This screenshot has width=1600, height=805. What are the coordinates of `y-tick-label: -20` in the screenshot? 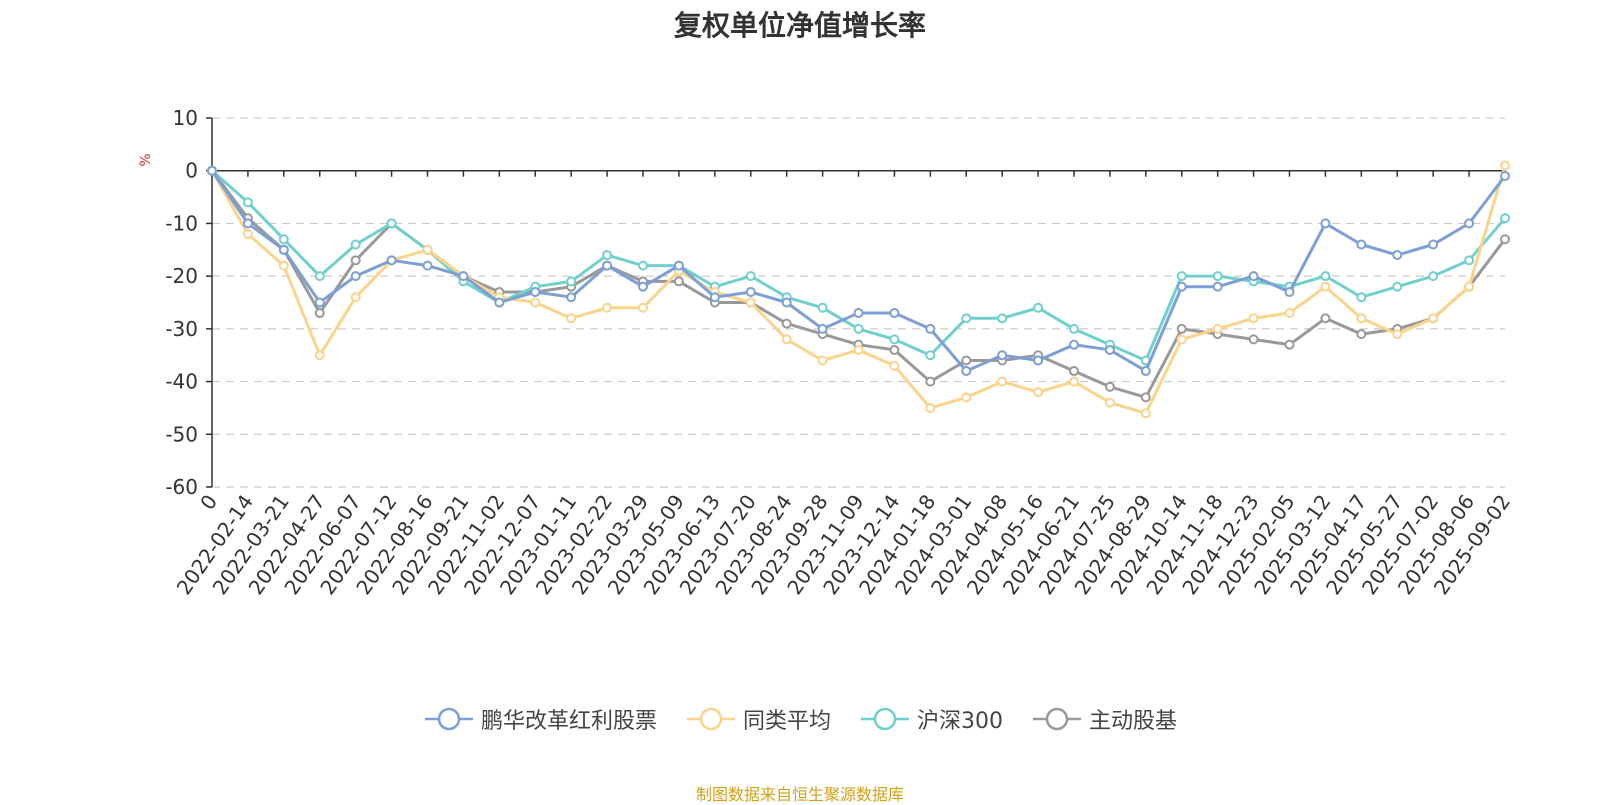 It's located at (181, 276).